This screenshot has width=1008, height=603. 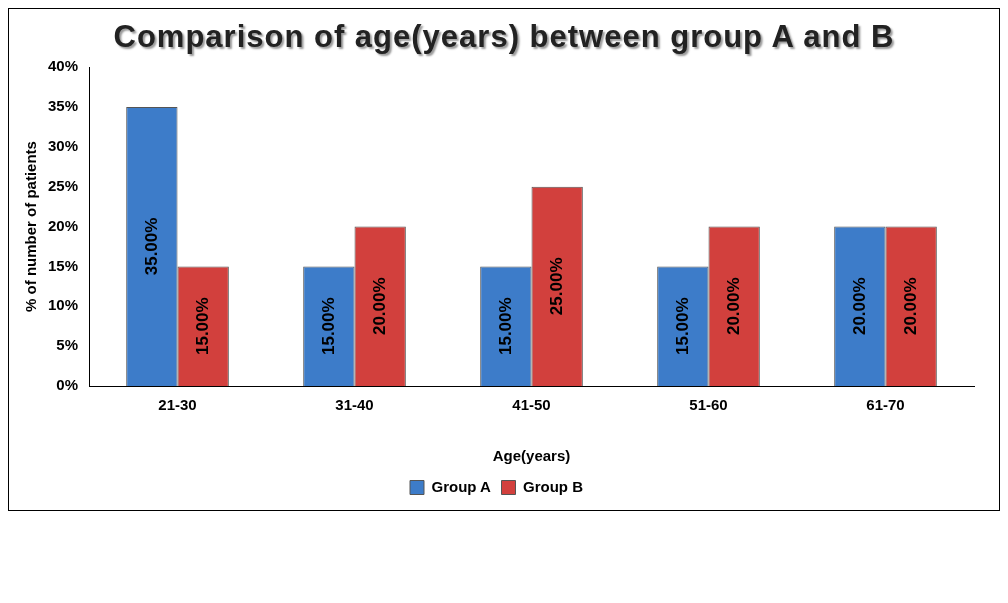 I want to click on y-tick-label: 30%, so click(x=63, y=145).